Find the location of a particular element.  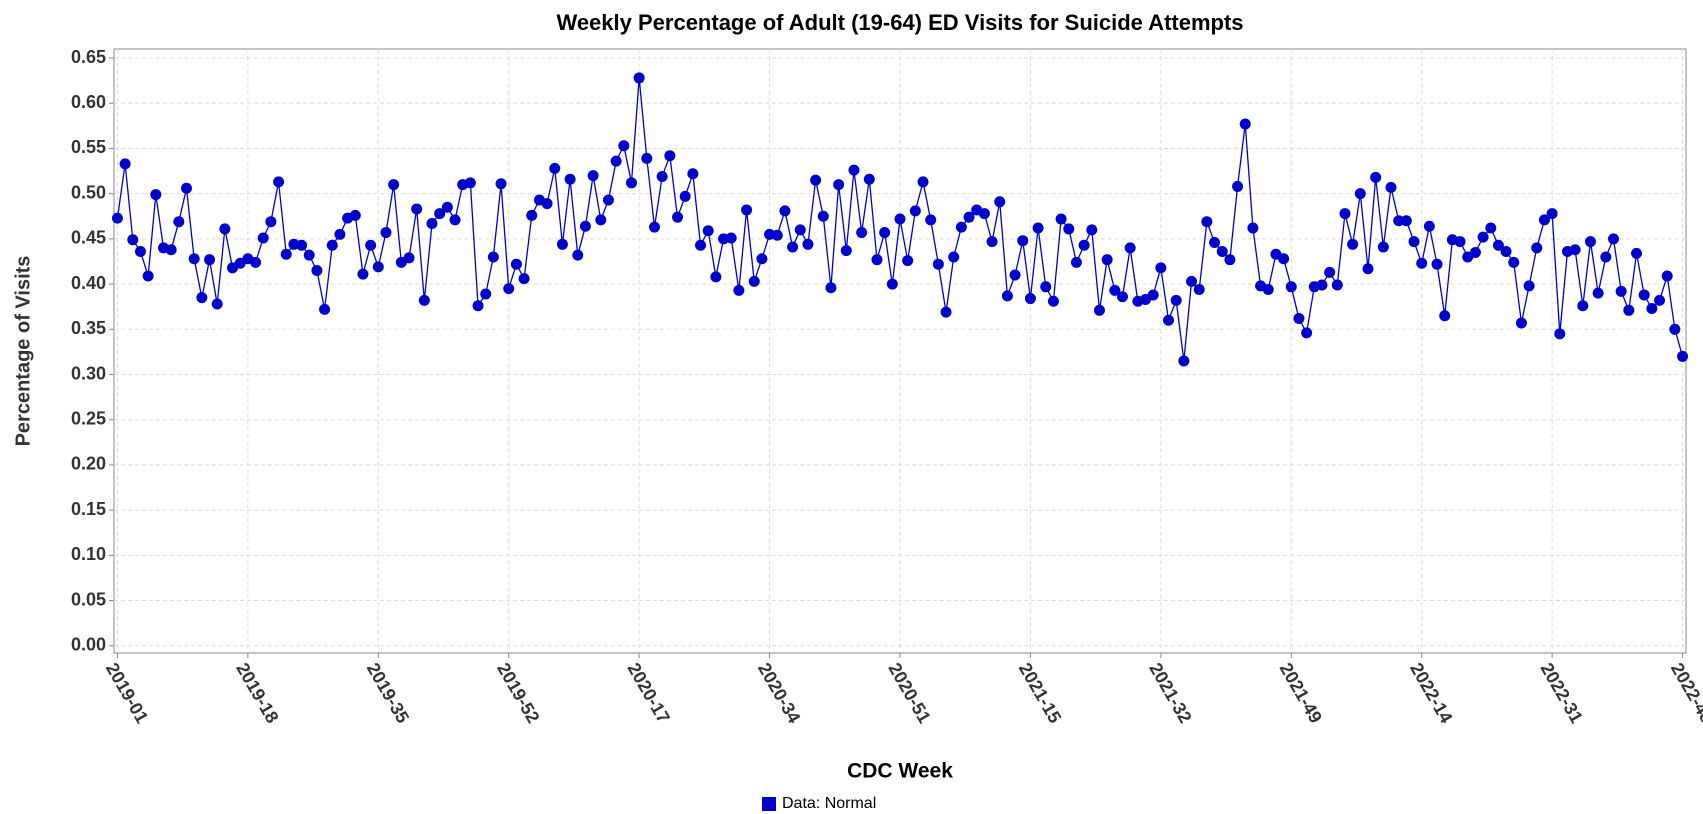

x-tick-label: 2022-48 is located at coordinates (1685, 692).